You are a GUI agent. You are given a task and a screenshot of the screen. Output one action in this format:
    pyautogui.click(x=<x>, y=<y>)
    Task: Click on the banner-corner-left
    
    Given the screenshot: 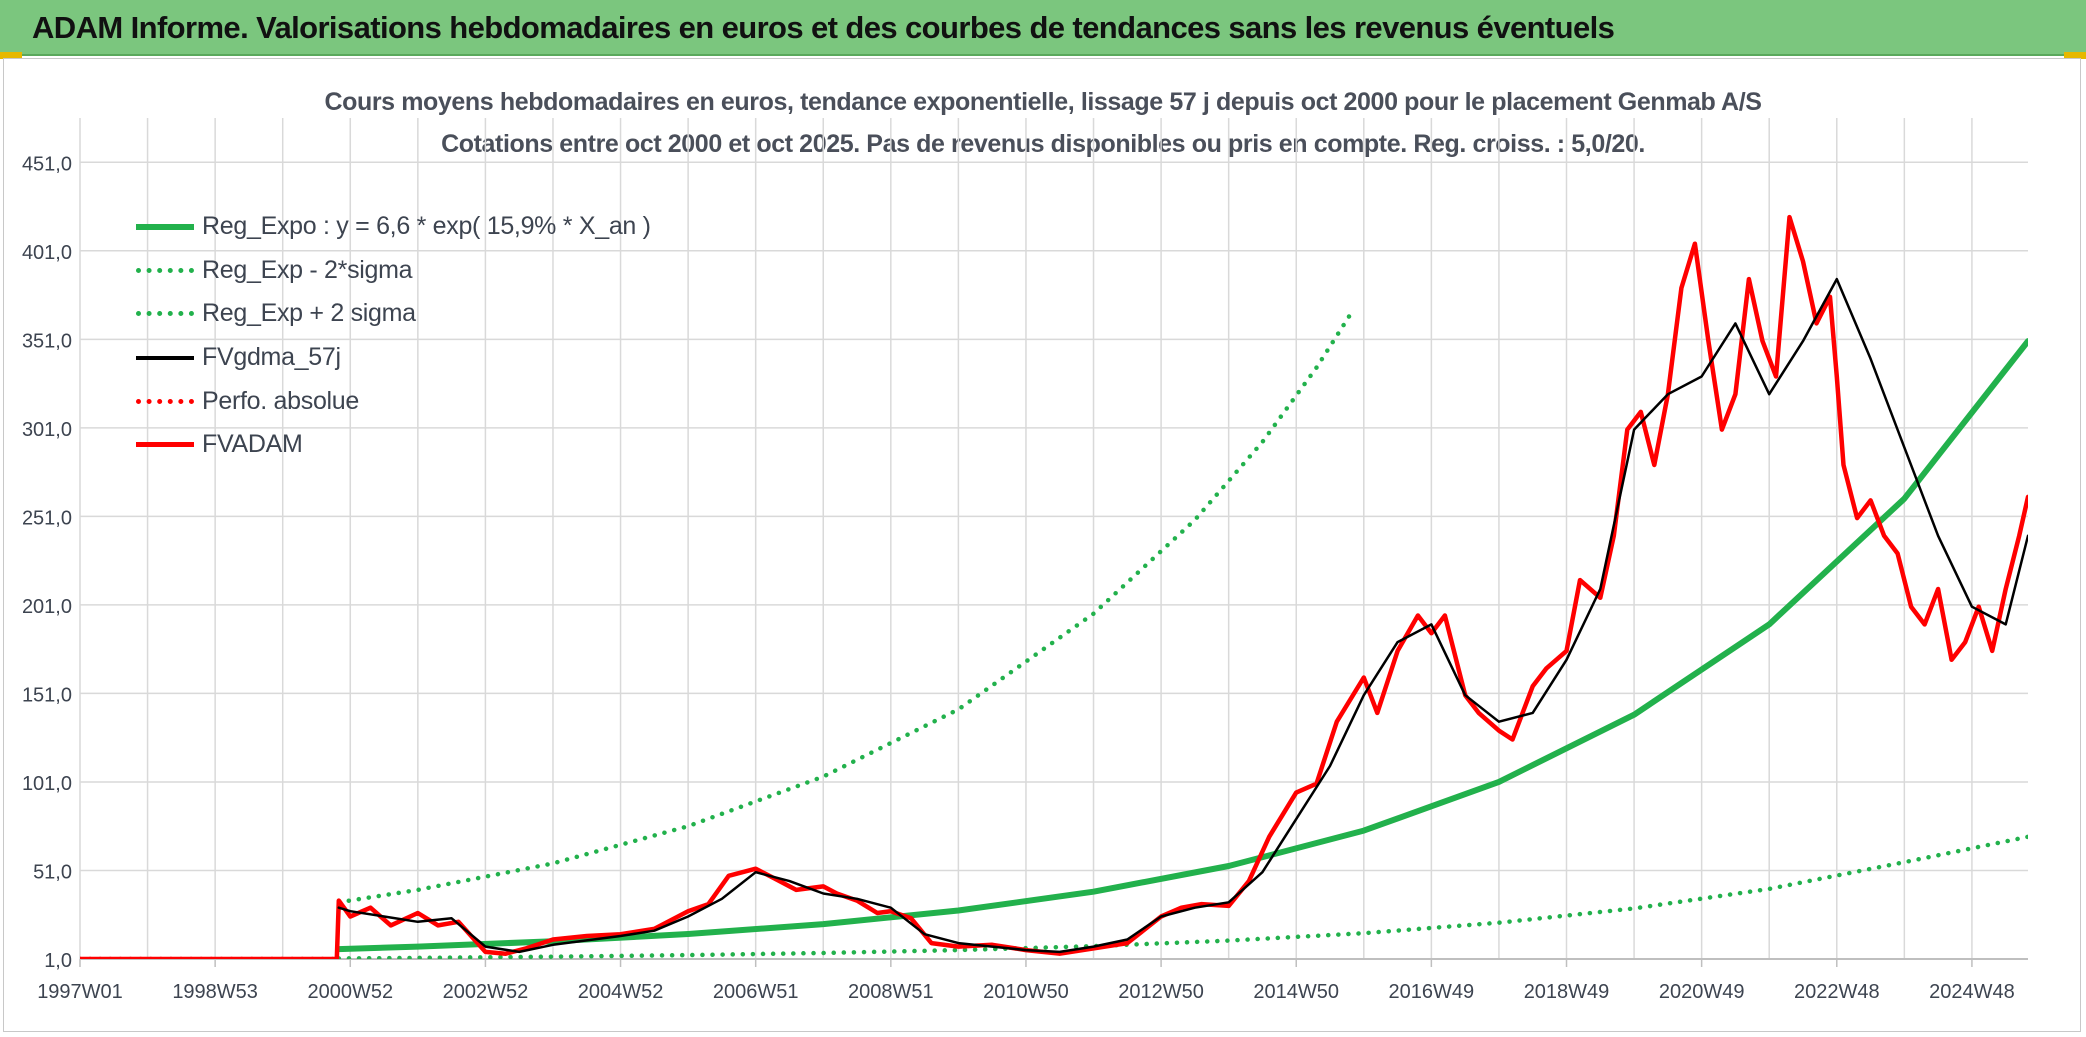 What is the action you would take?
    pyautogui.click(x=11, y=55)
    